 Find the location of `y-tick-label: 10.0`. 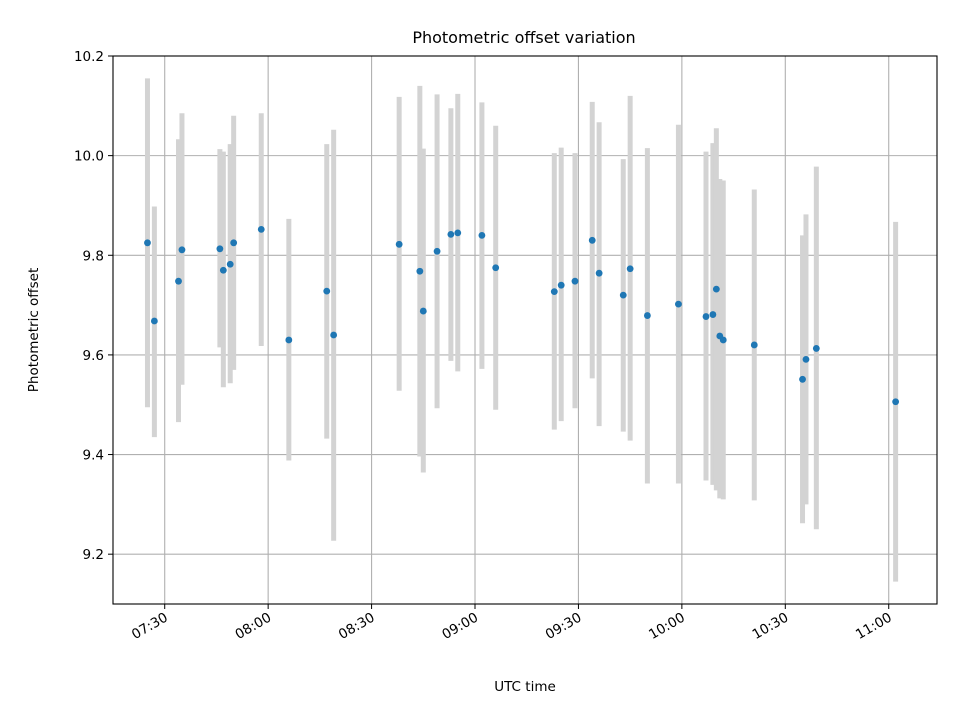

y-tick-label: 10.0 is located at coordinates (89, 157).